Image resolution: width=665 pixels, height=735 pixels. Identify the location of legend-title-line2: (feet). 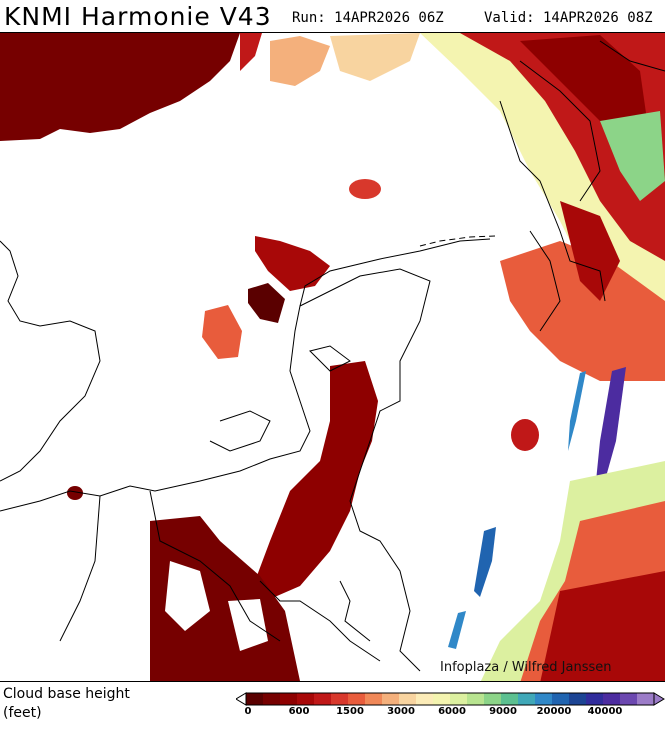
(22, 713).